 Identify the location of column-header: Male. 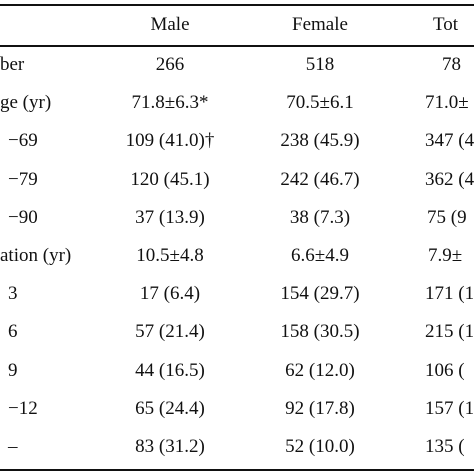
(170, 24).